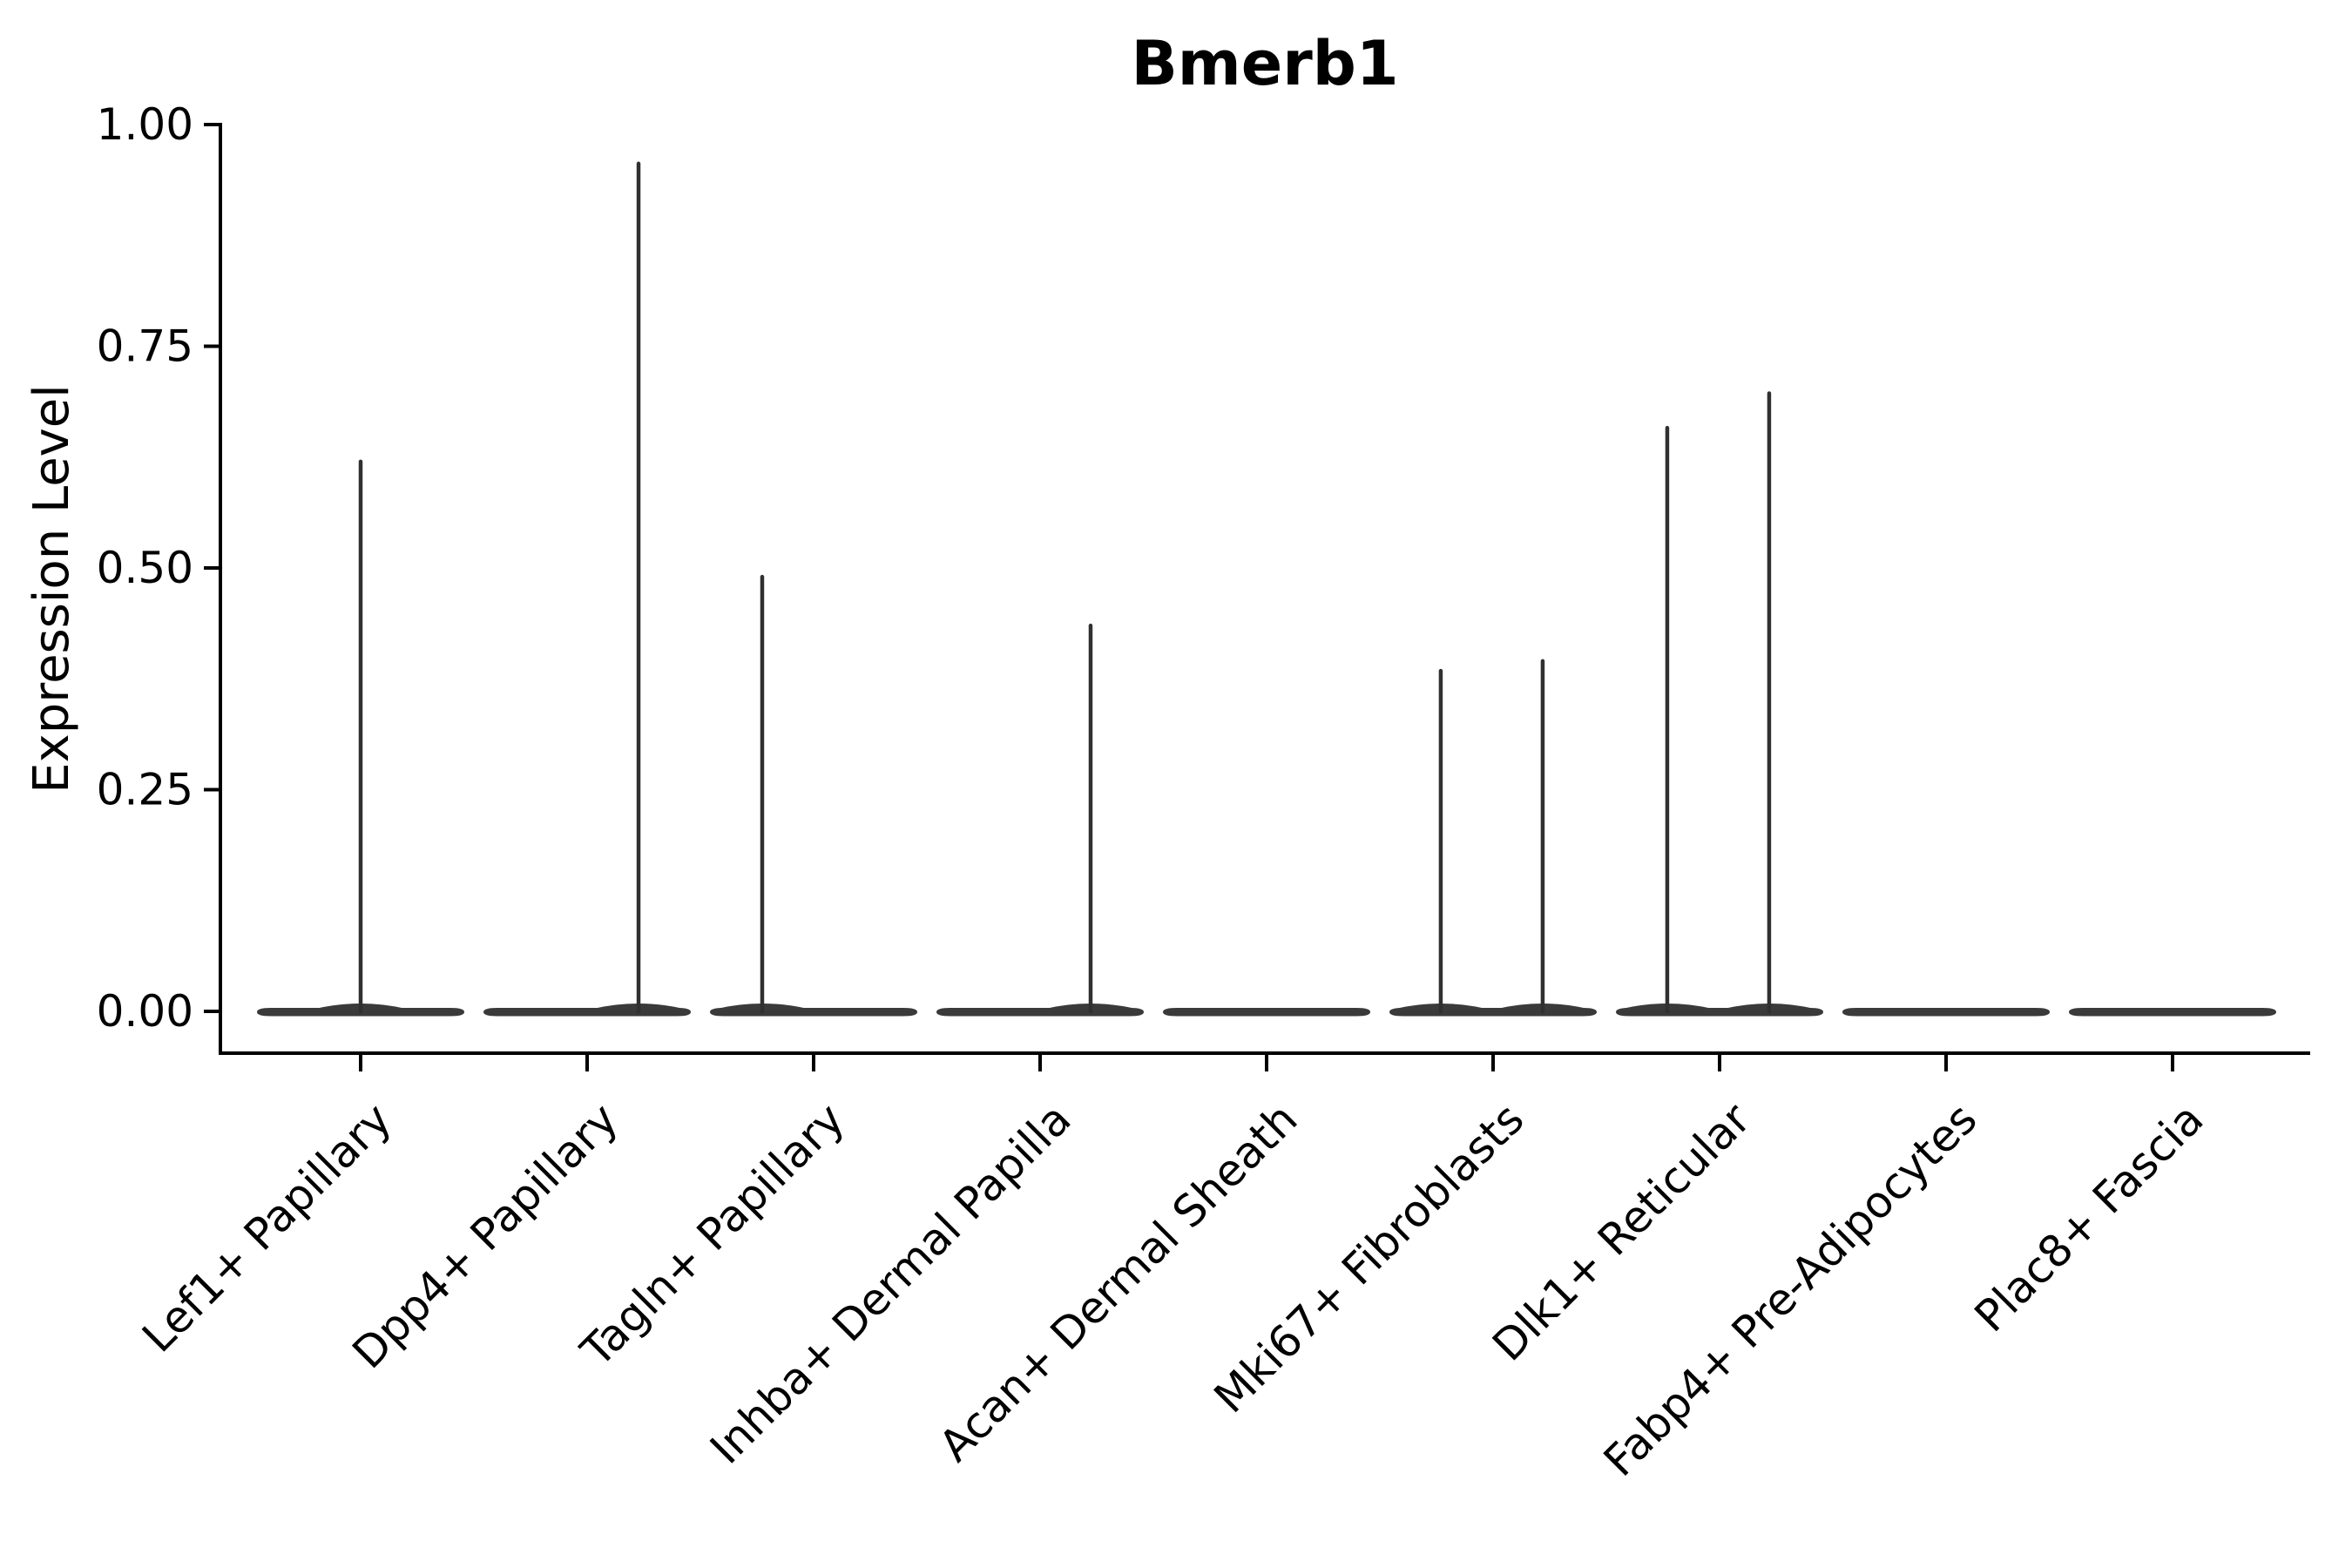 The height and width of the screenshot is (1568, 2352). Describe the element at coordinates (52, 589) in the screenshot. I see `y-axis-label: Expression Level` at that location.